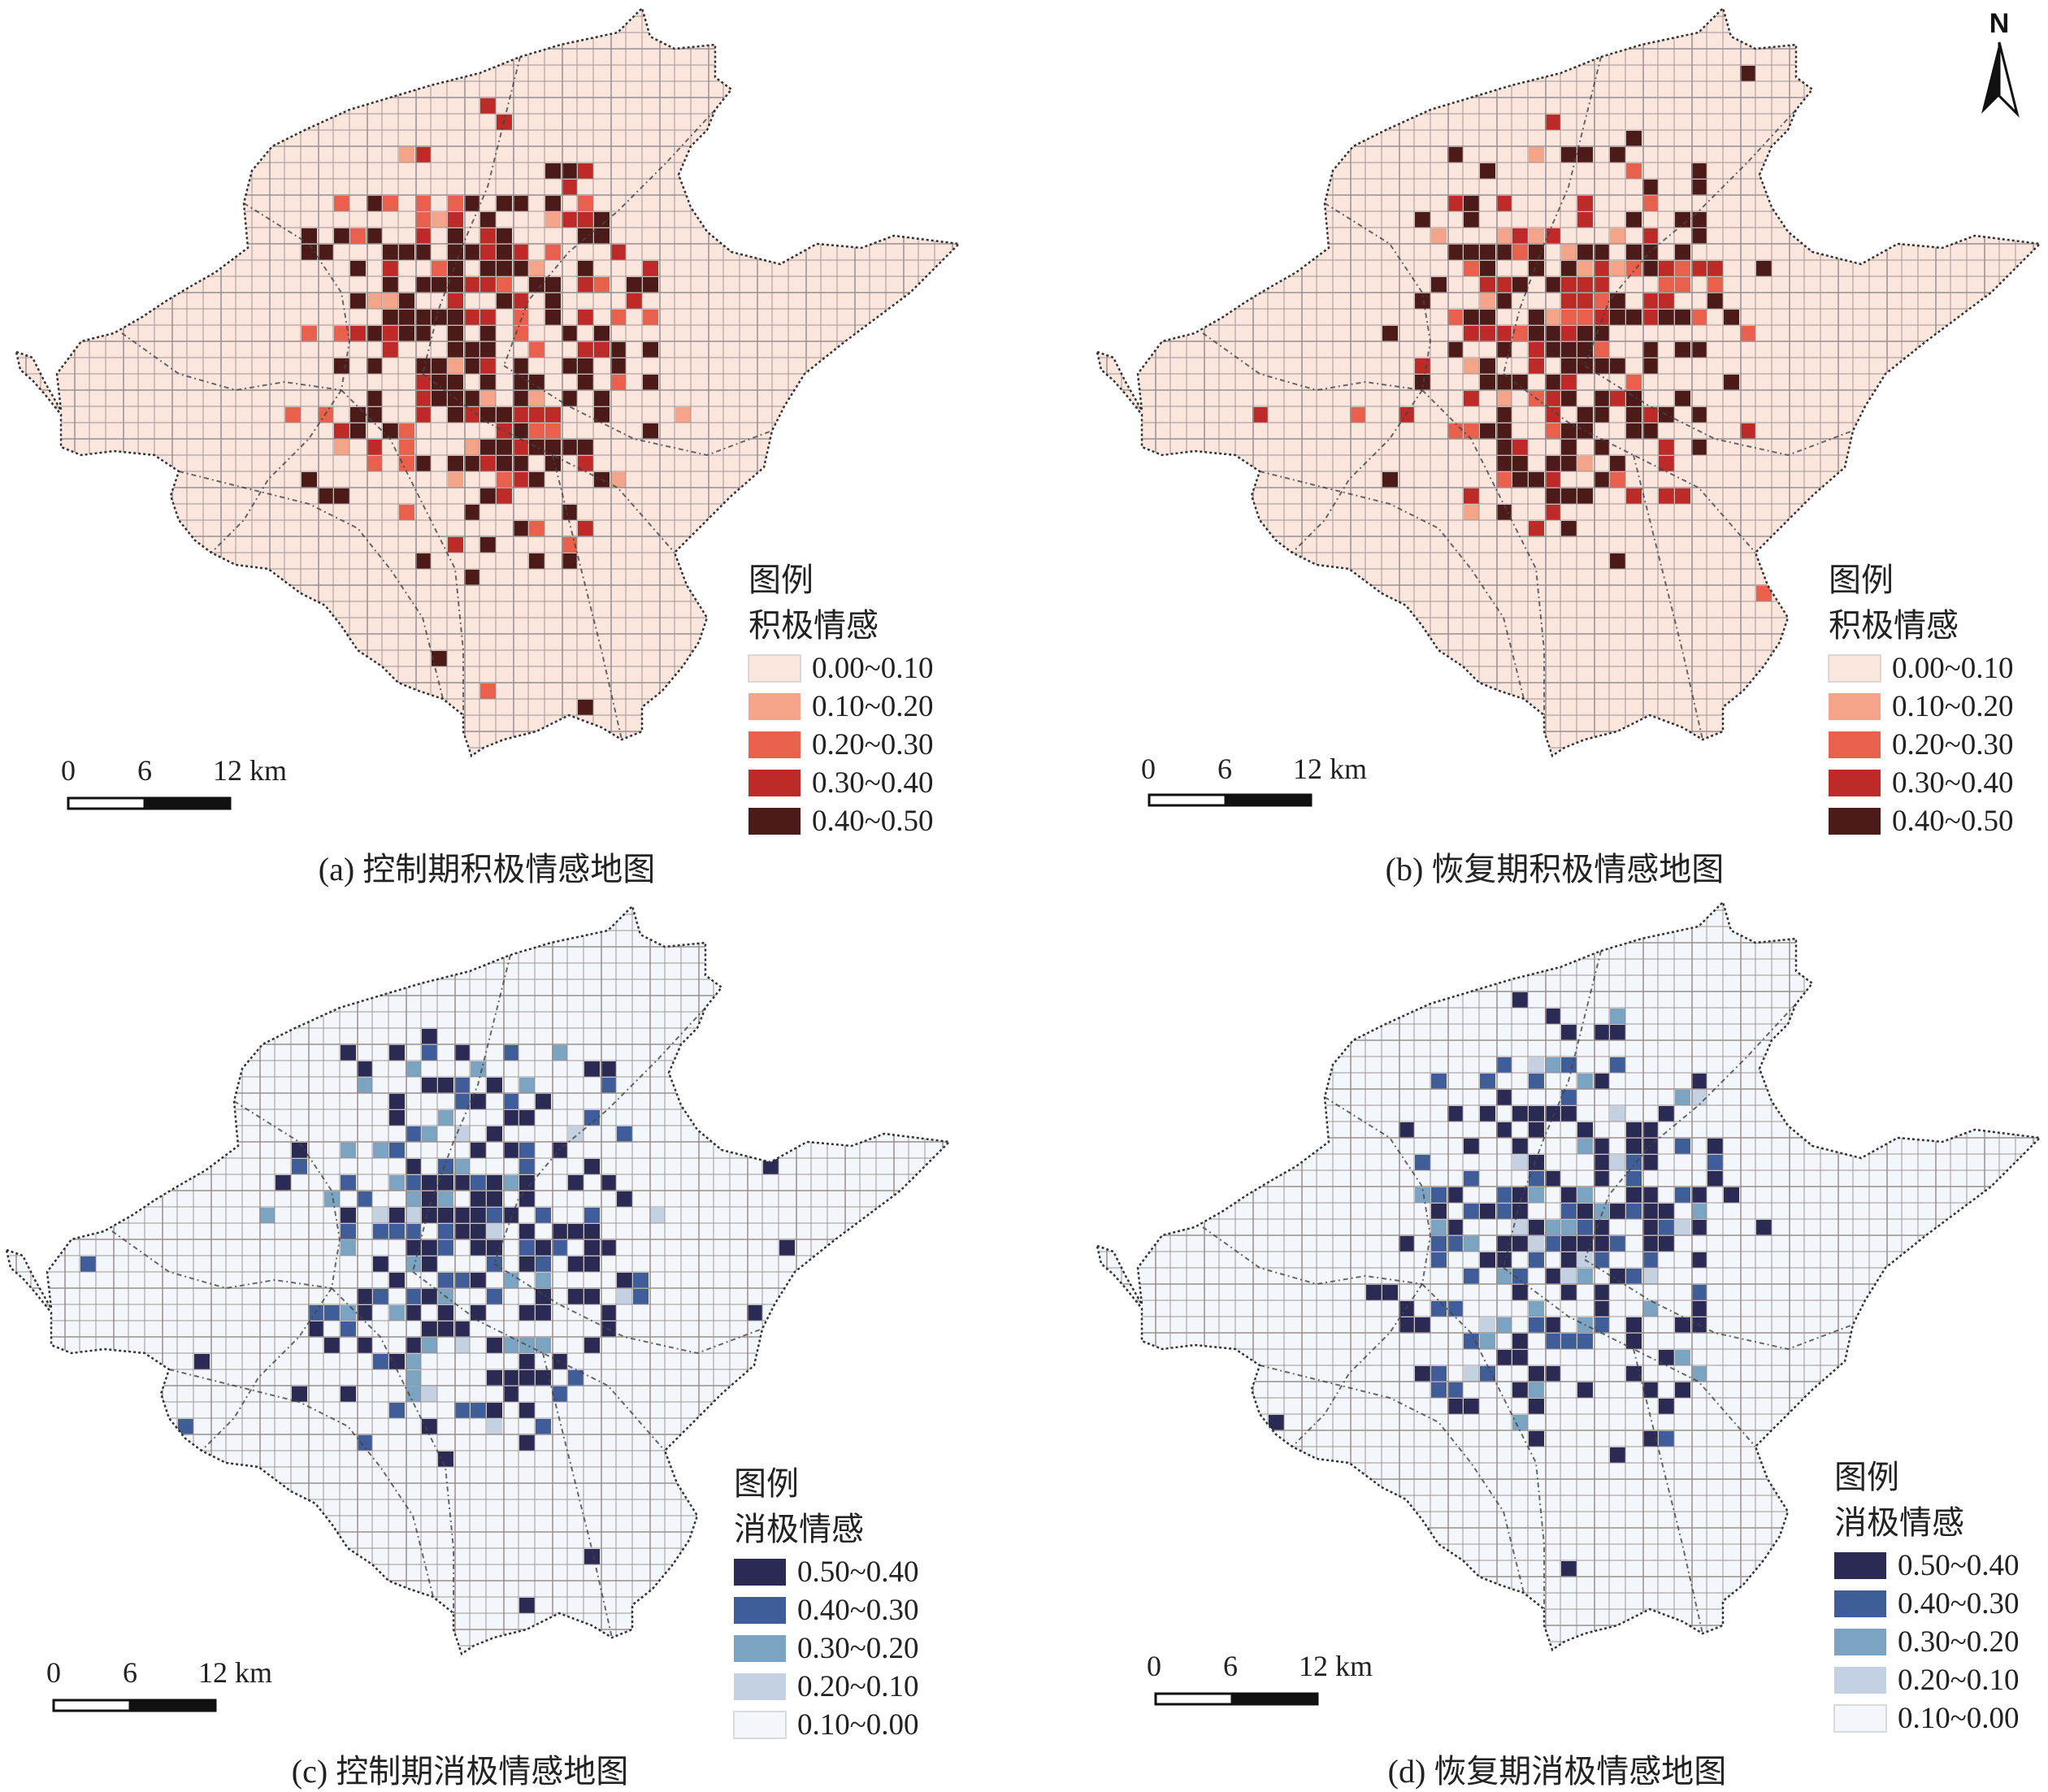  What do you see at coordinates (1953, 744) in the screenshot?
I see `legend-label: 0.20~0.30` at bounding box center [1953, 744].